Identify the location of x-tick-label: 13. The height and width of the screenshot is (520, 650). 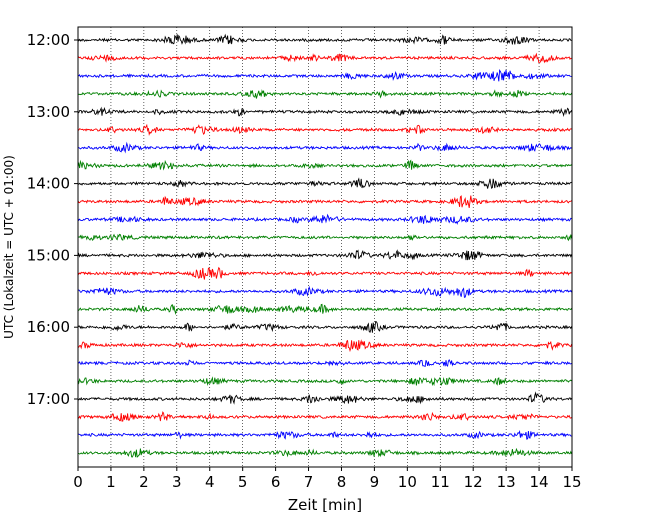
(506, 482).